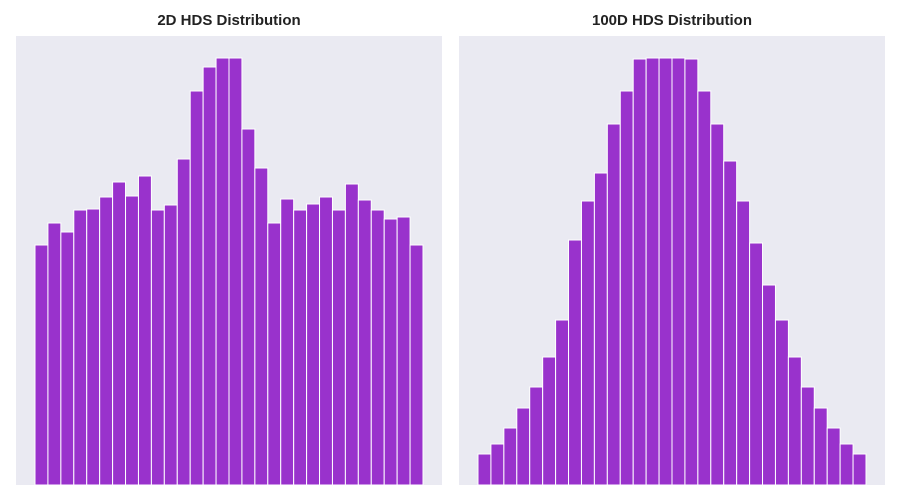 This screenshot has height=500, width=900. I want to click on chart-title-100d: 100D HDS Distribution, so click(672, 20).